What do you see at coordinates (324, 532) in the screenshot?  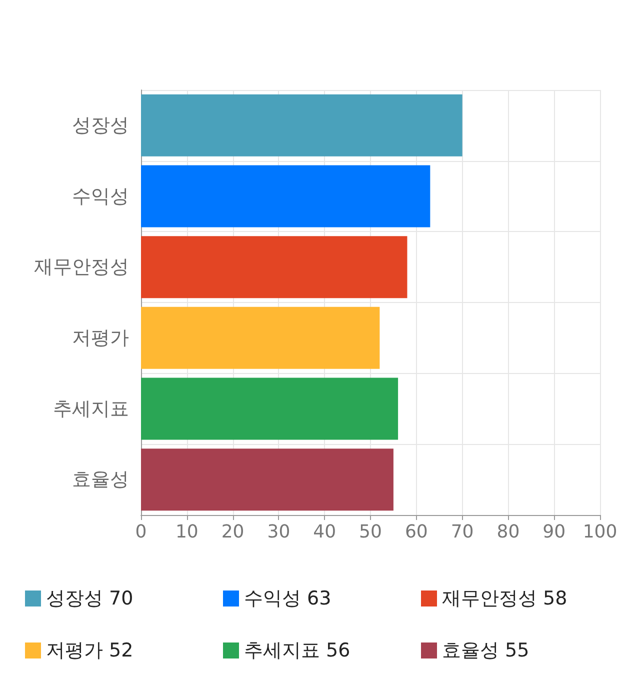 I see `x-tick-label: 40` at bounding box center [324, 532].